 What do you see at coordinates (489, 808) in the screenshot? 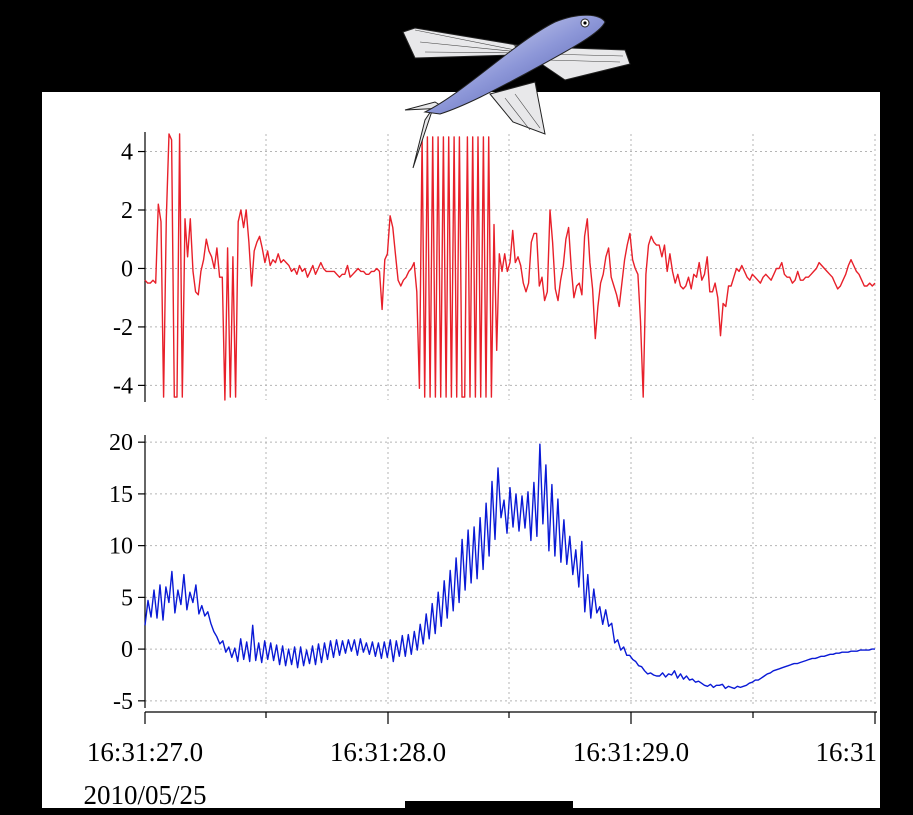
I see `bottom-notch` at bounding box center [489, 808].